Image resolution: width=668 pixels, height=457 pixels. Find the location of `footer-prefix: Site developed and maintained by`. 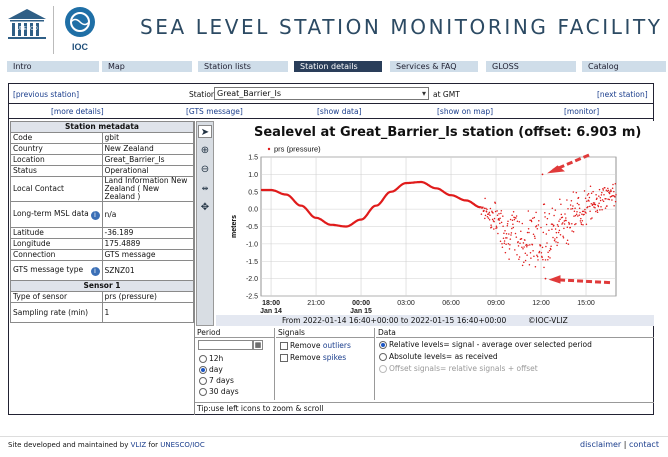

footer-prefix: Site developed and maintained by is located at coordinates (68, 445).